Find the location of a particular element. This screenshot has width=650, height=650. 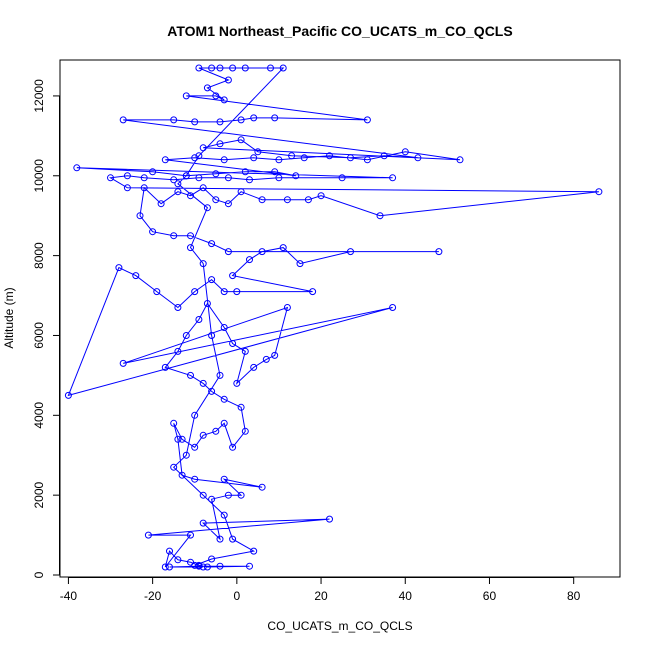

x-tick-label: 0 is located at coordinates (236, 596).